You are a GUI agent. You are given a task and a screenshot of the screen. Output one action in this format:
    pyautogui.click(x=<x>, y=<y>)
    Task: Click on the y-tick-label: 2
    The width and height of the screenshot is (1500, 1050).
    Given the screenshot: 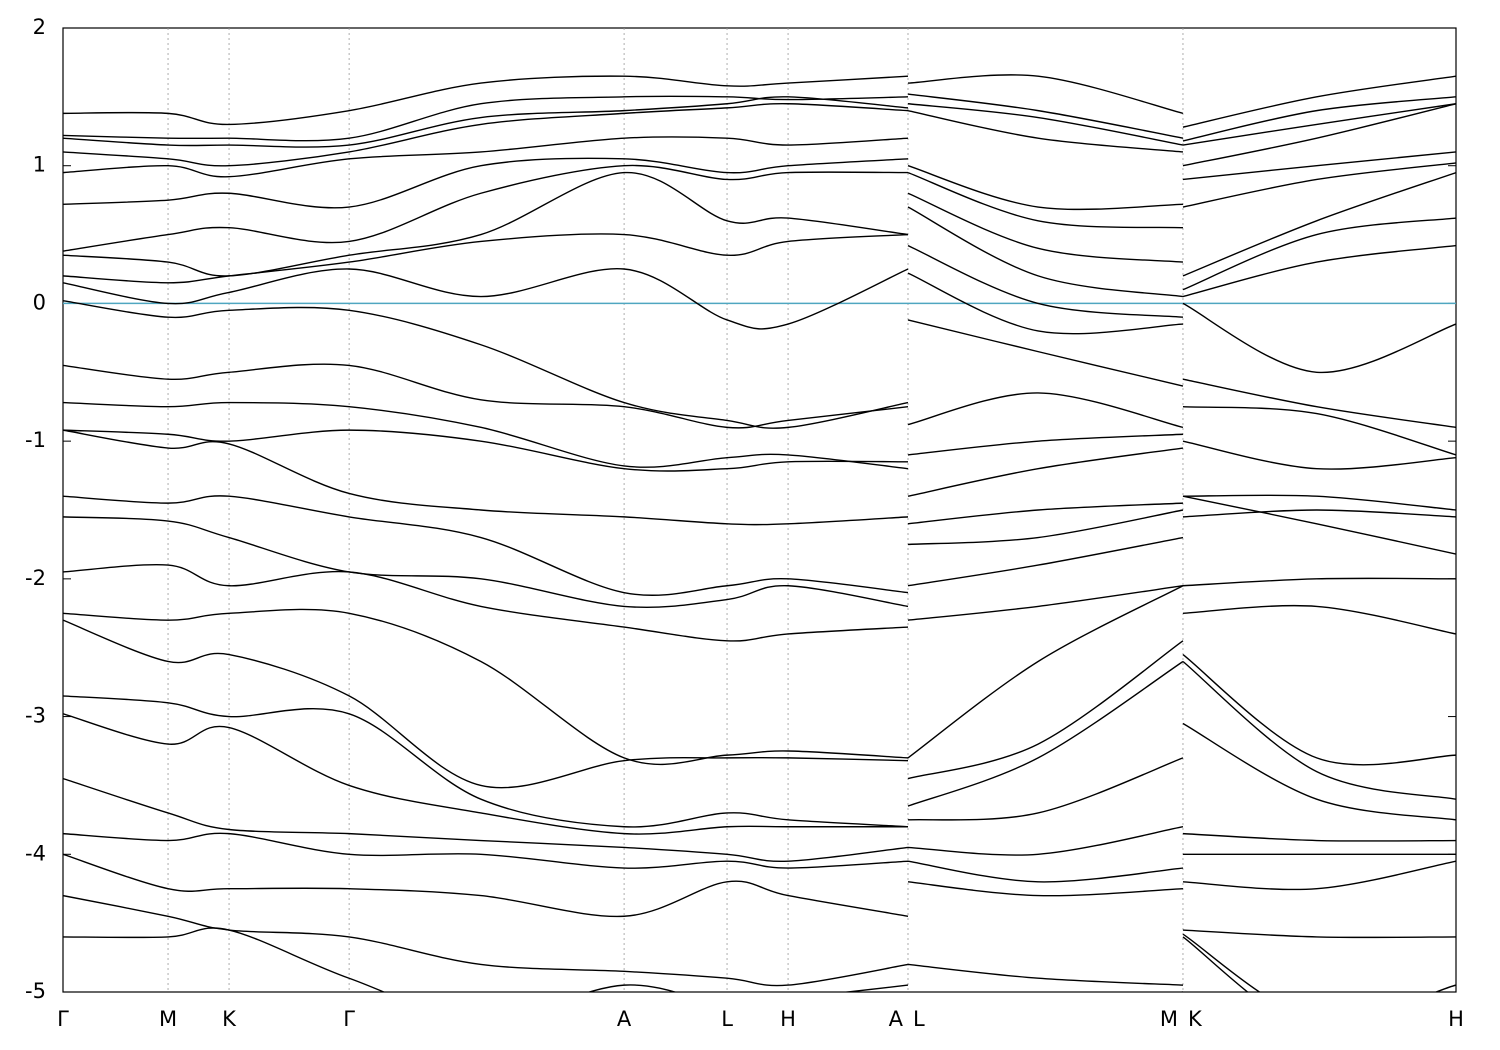 What is the action you would take?
    pyautogui.click(x=39, y=27)
    